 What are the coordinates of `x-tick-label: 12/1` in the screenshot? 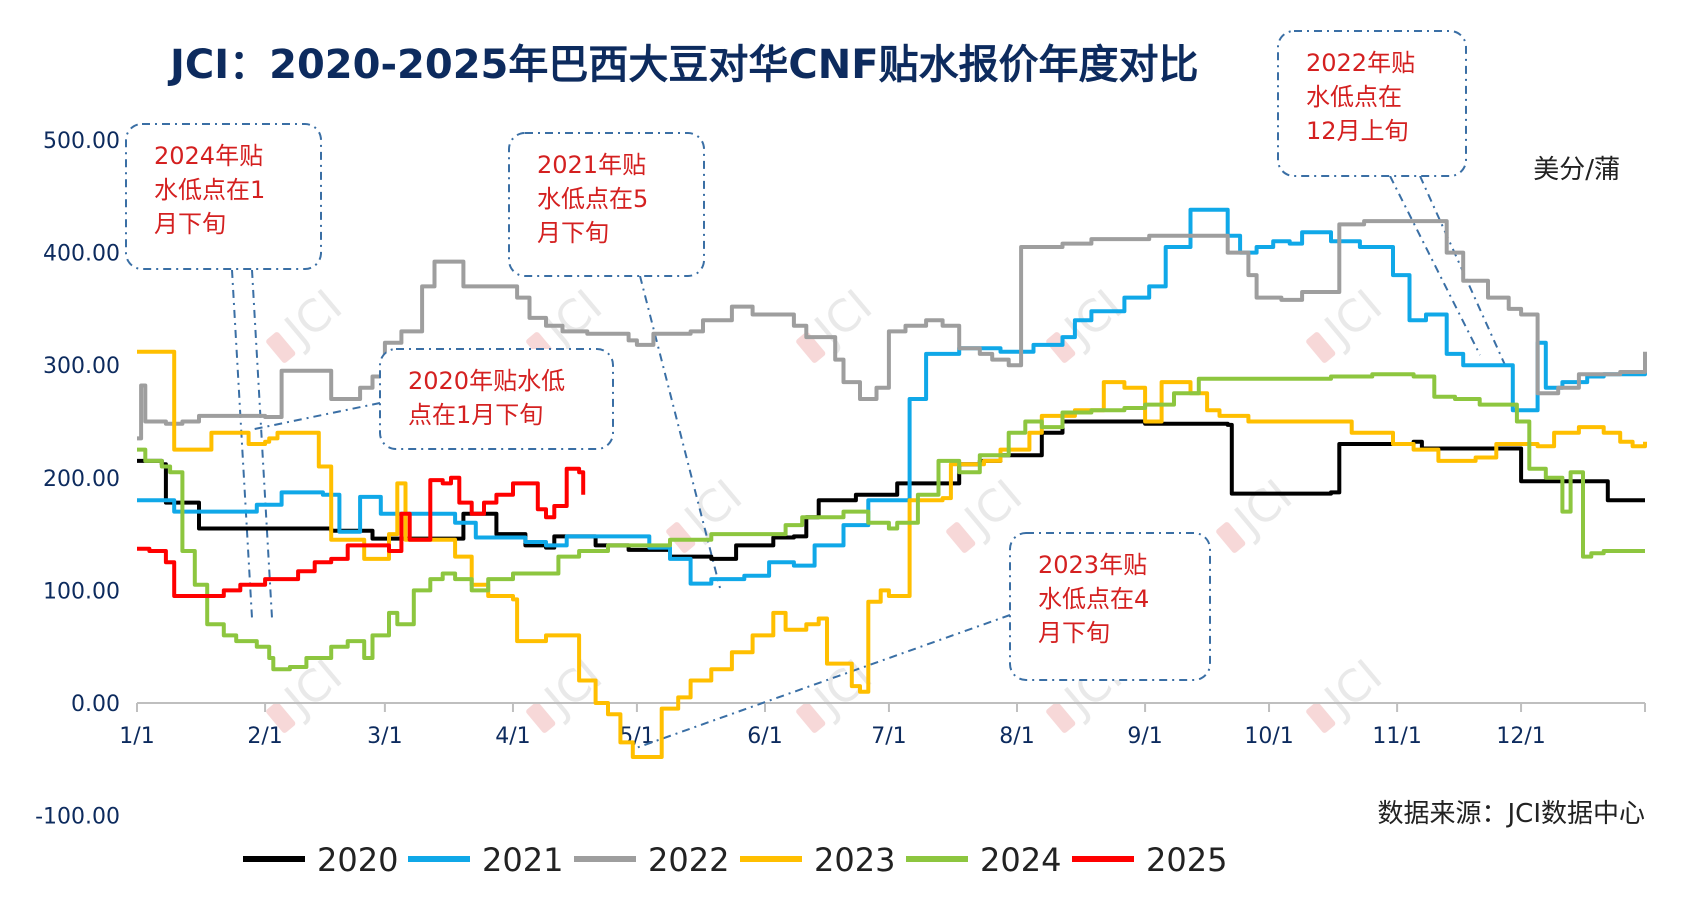 It's located at (1520, 736).